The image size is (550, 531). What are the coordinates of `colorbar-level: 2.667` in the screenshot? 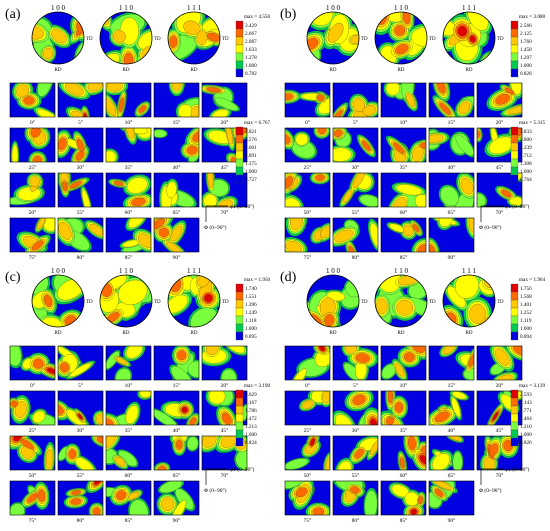 It's located at (251, 34).